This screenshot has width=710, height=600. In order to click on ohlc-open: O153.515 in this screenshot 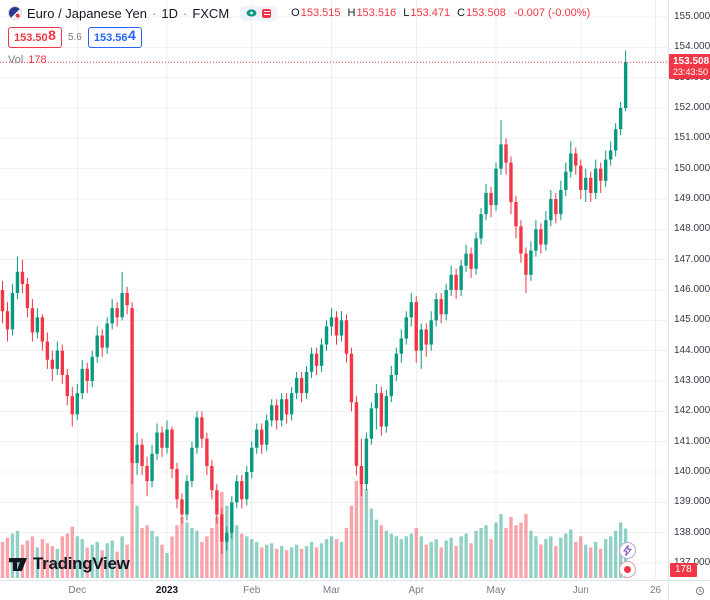, I will do `click(316, 13)`.